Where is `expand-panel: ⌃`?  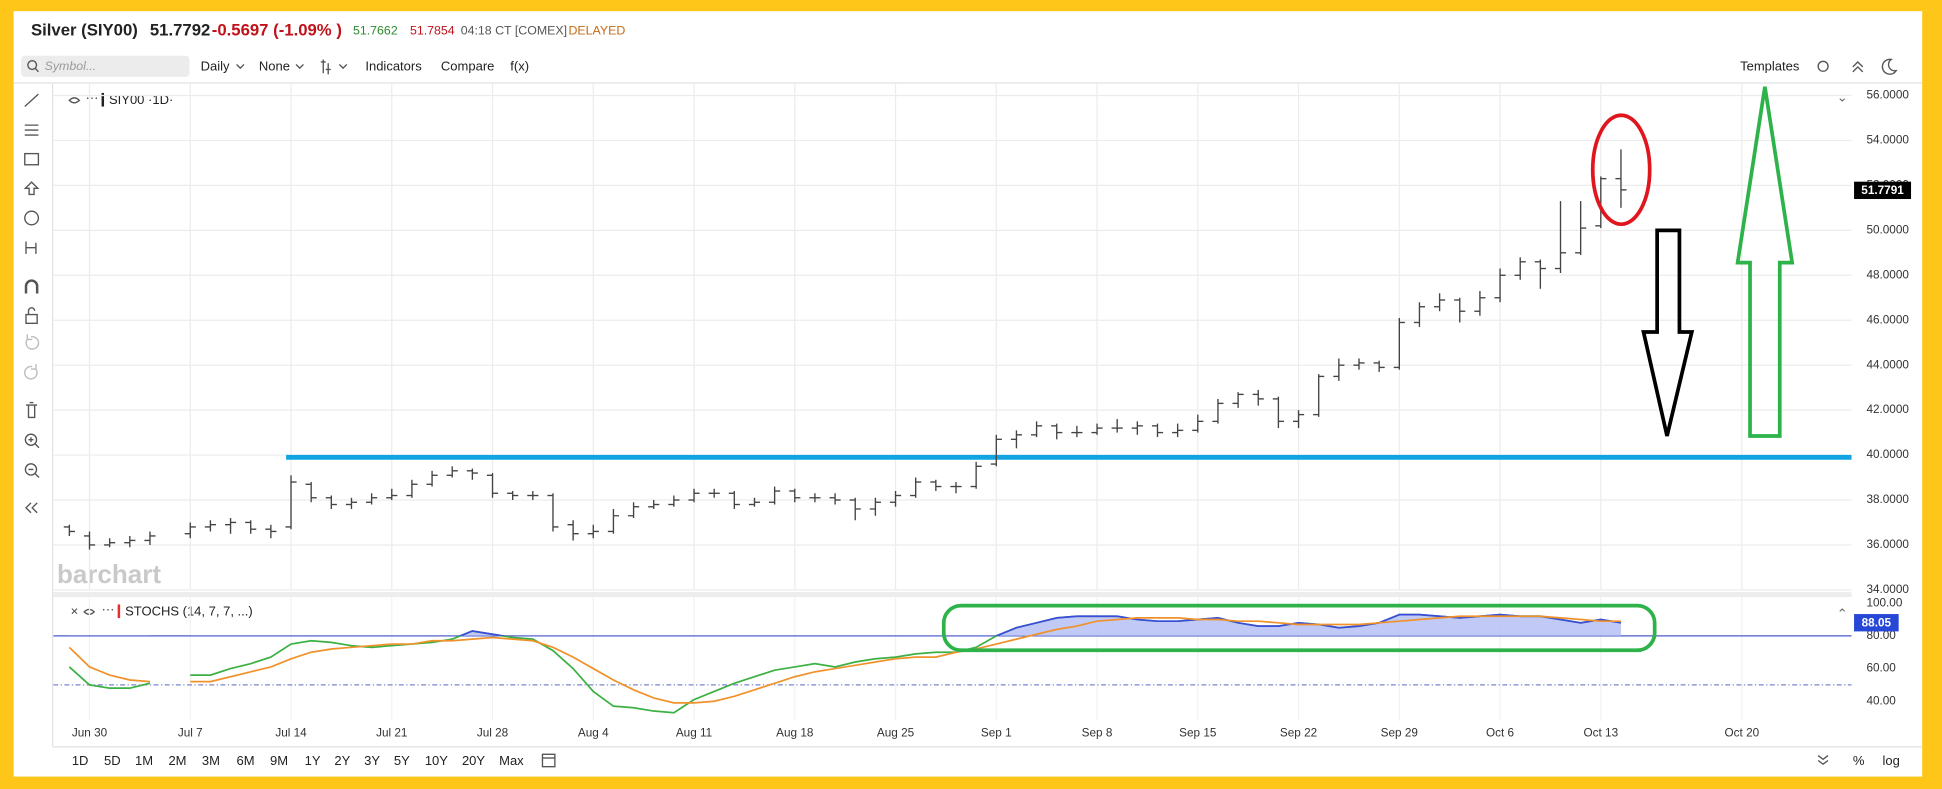 expand-panel: ⌃ is located at coordinates (1842, 613).